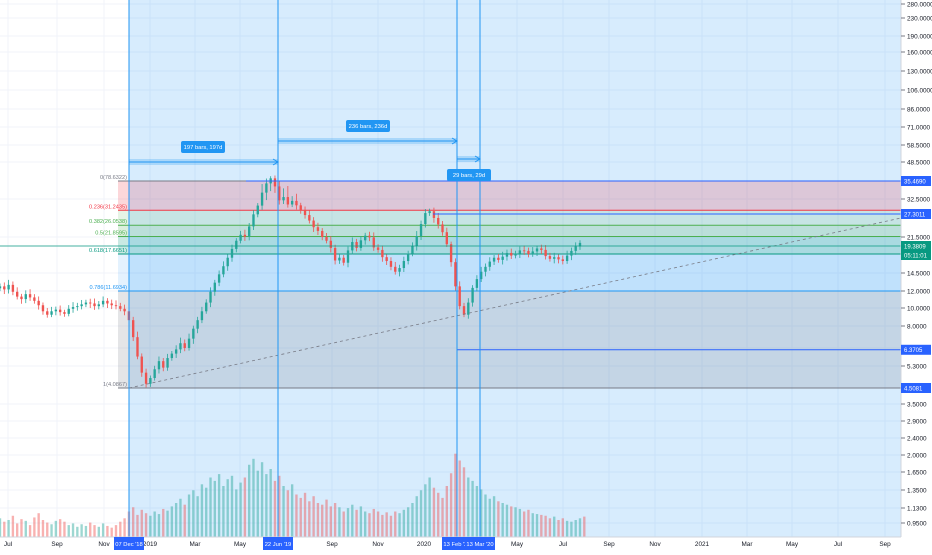 This screenshot has width=932, height=555. Describe the element at coordinates (108, 207) in the screenshot. I see `fib-level-label: 0.236(31.2435)` at that location.